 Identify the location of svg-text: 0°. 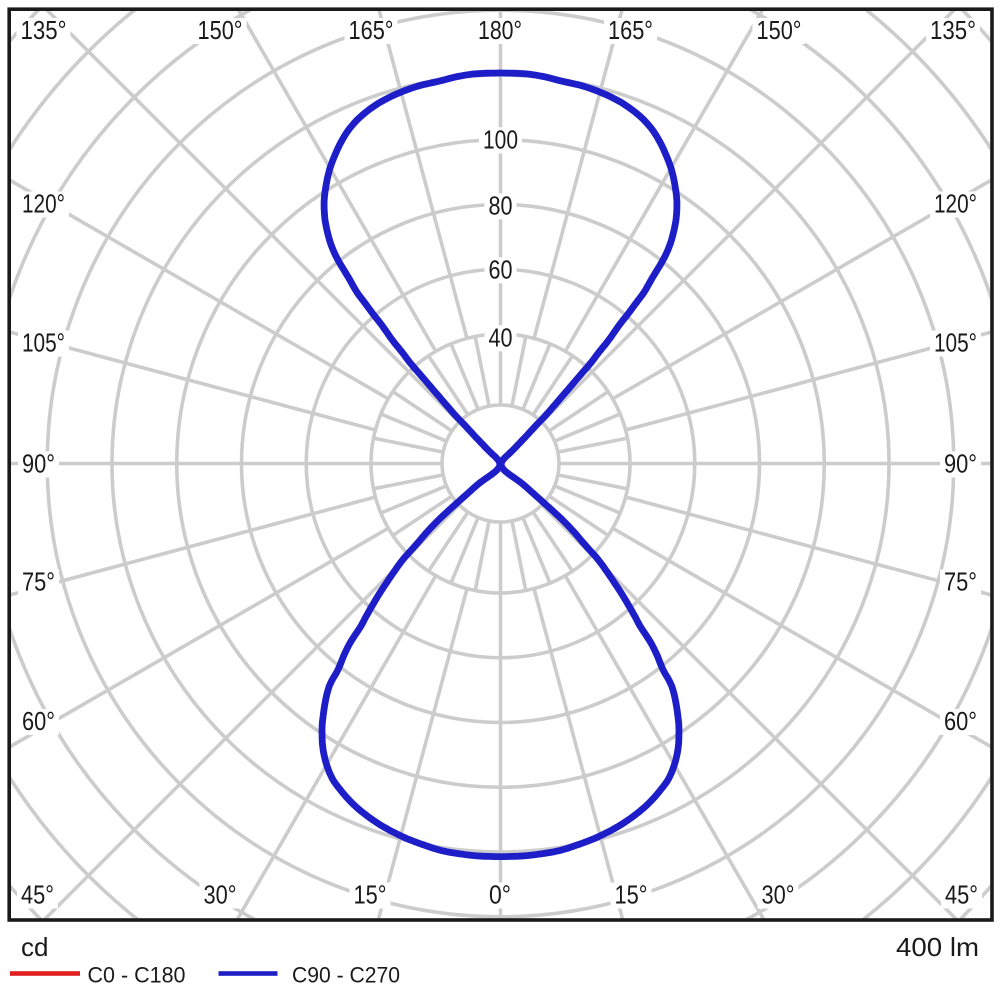
(500, 895).